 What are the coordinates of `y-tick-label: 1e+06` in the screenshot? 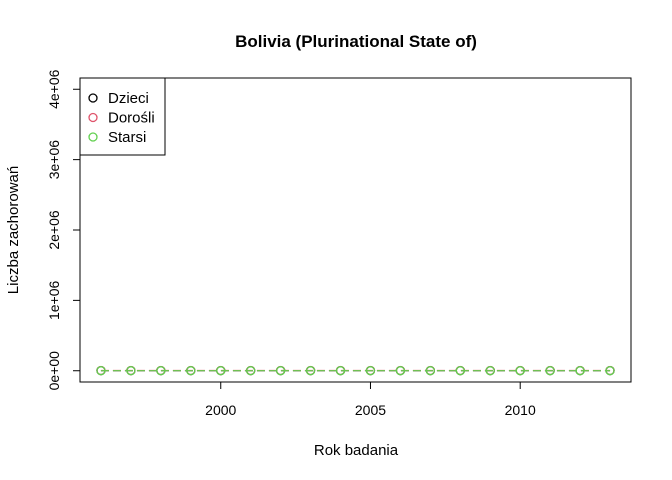 It's located at (54, 301).